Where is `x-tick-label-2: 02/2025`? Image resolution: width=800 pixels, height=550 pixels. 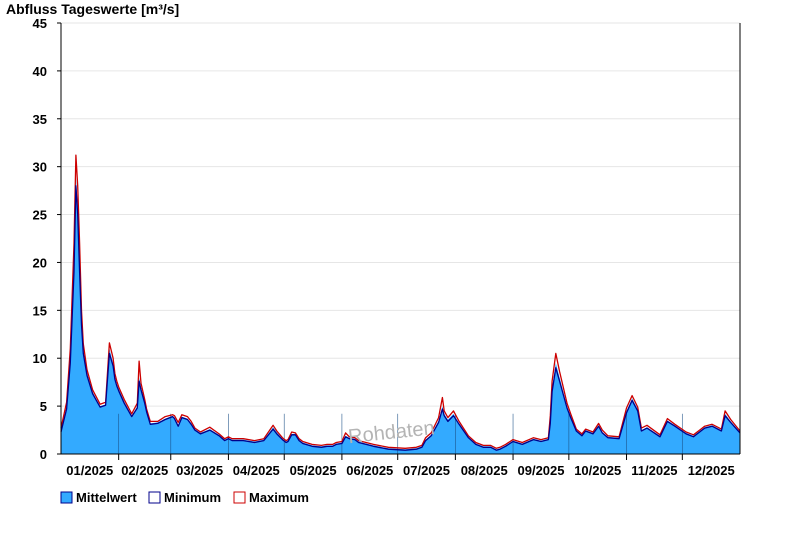
x-tick-label-2: 02/2025 is located at coordinates (144, 470).